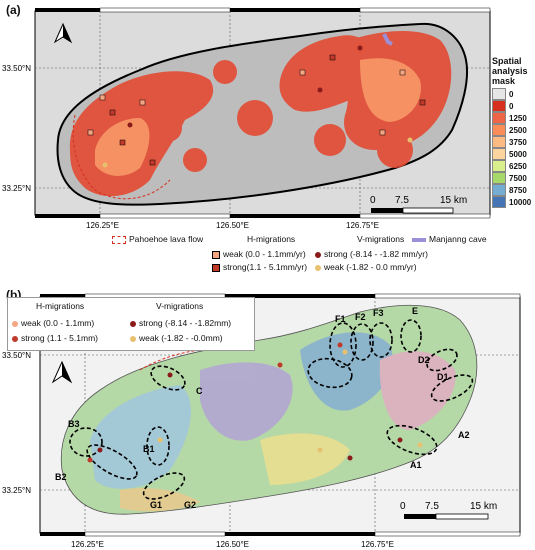  Describe the element at coordinates (453, 200) in the screenshot. I see `scale-a-2: 15 km` at that location.